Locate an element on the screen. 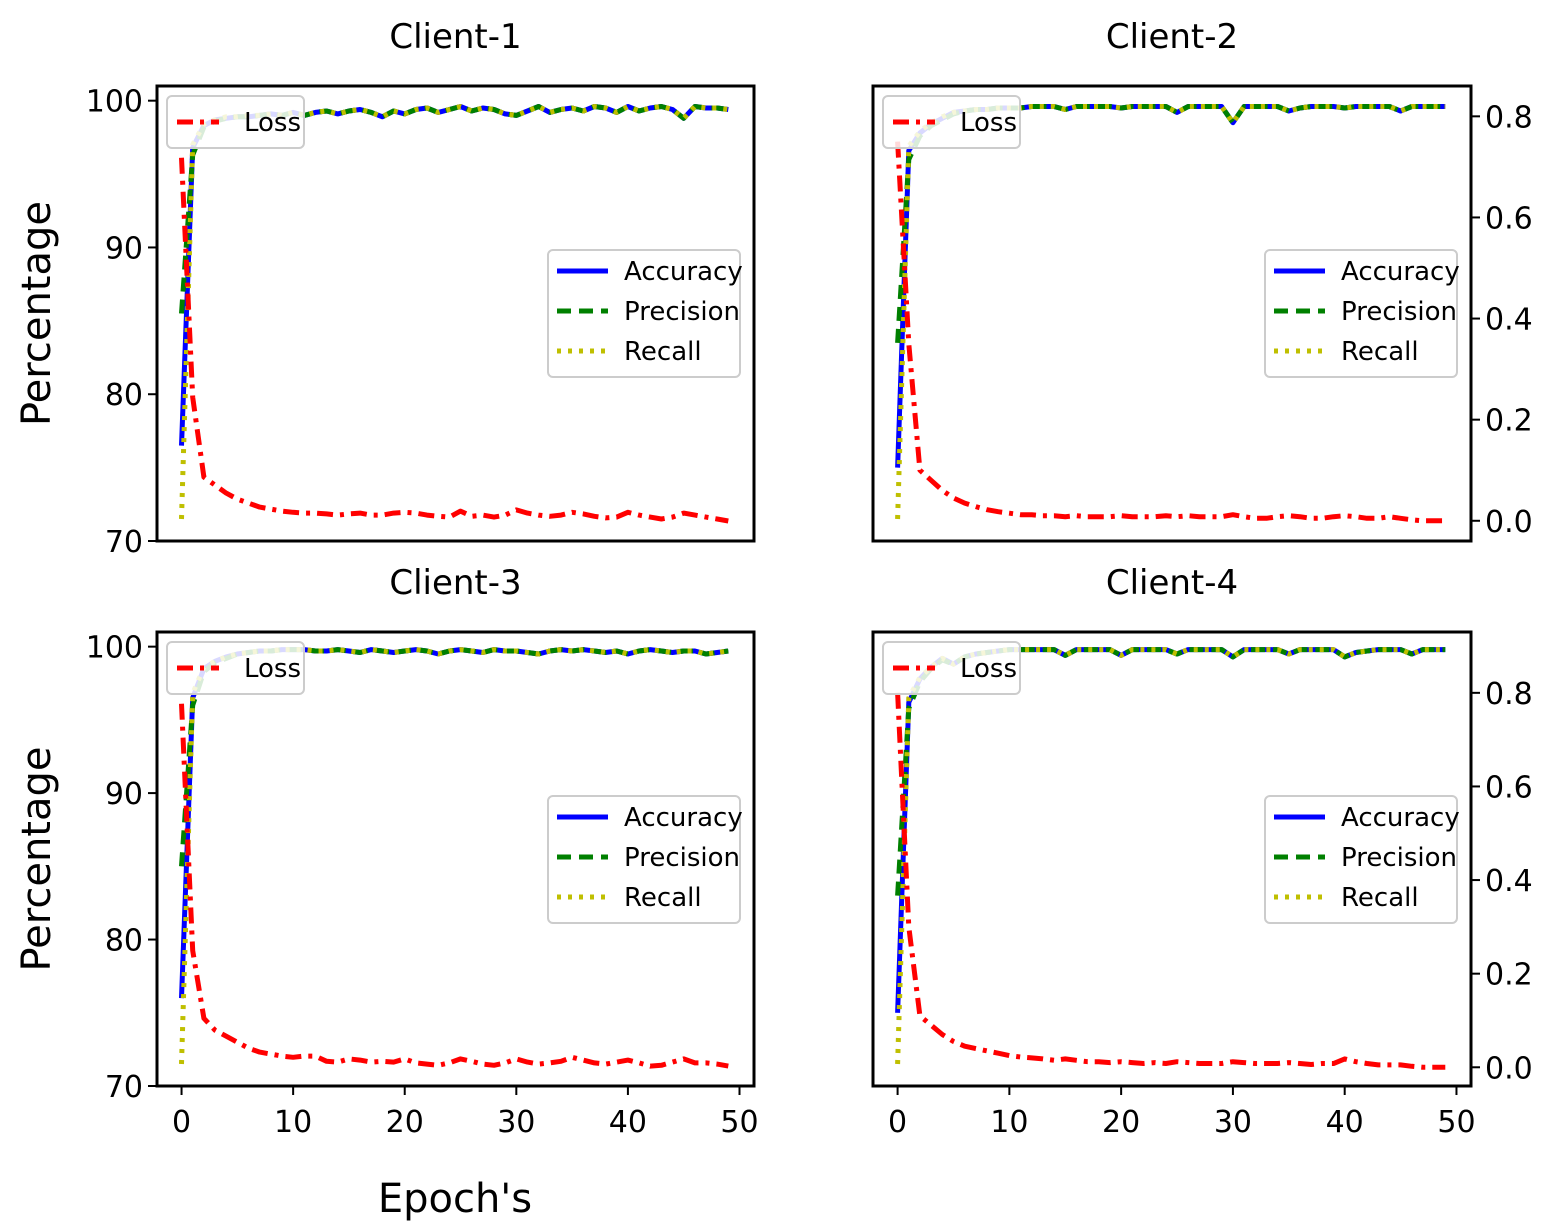  panel-title: Client-1 is located at coordinates (455, 37).